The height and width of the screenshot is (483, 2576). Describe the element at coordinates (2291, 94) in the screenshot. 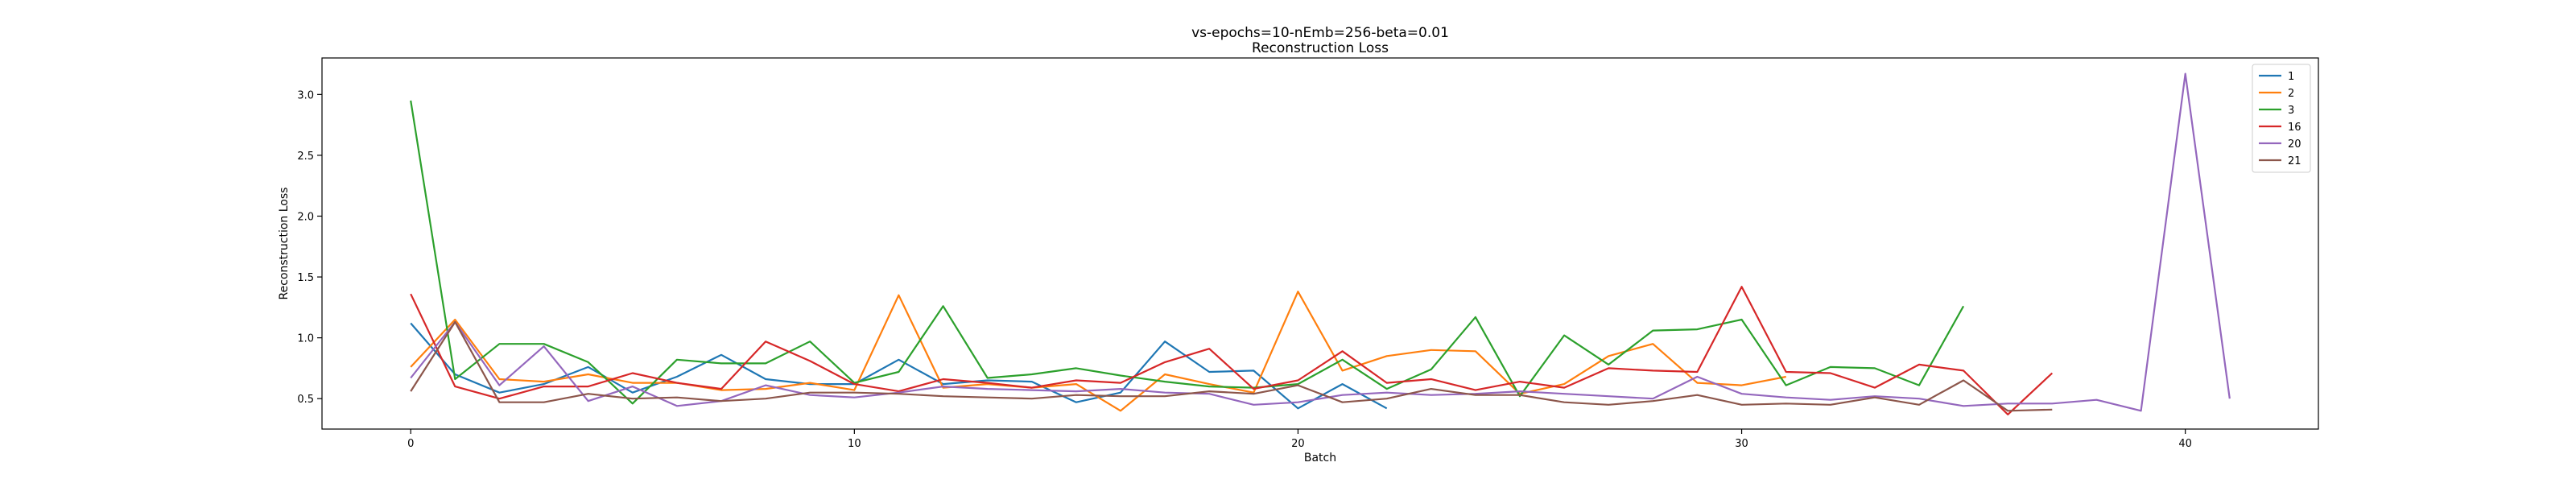

I see `legend-label-2: 2` at that location.